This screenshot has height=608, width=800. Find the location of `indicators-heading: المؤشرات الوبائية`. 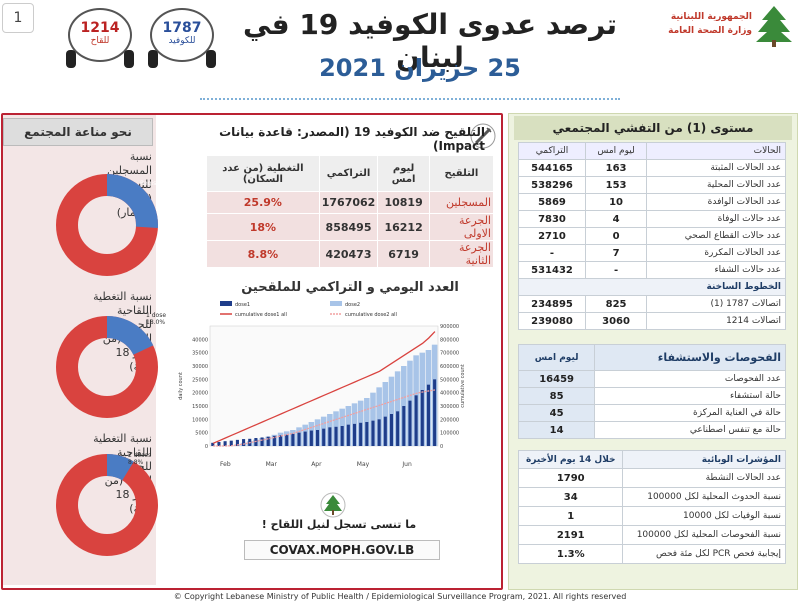

indicators-heading: المؤشرات الوبائية is located at coordinates (704, 459).